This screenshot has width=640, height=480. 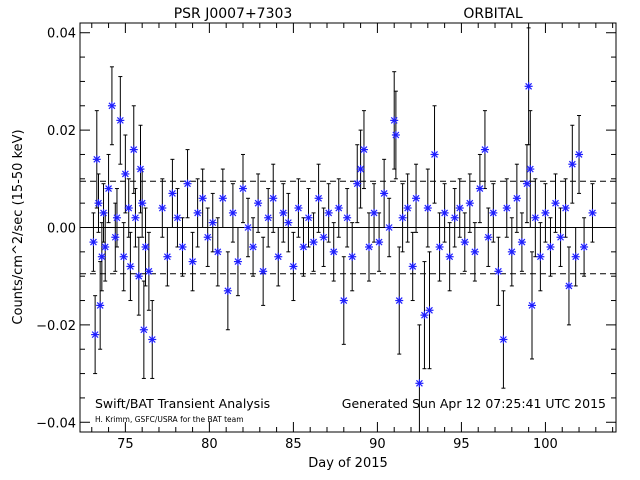 What do you see at coordinates (461, 444) in the screenshot?
I see `x-tick-label: 95` at bounding box center [461, 444].